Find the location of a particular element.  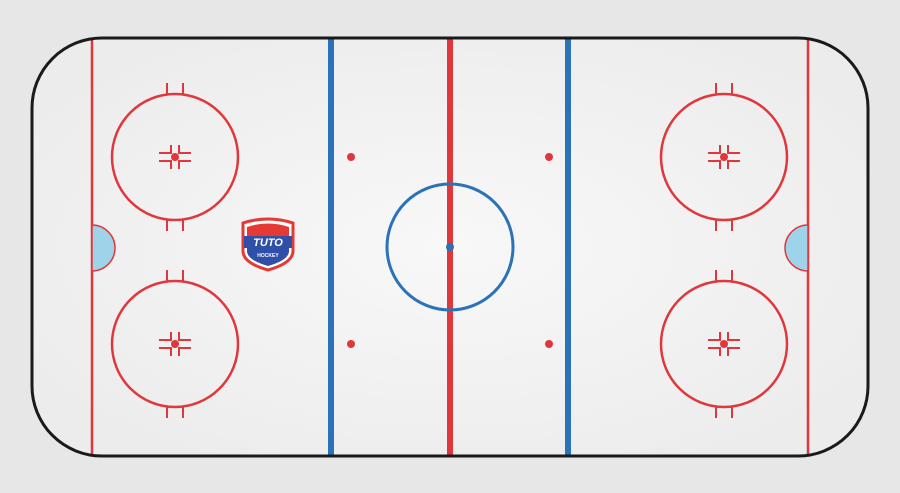

center-faceoff-spot is located at coordinates (450, 247).